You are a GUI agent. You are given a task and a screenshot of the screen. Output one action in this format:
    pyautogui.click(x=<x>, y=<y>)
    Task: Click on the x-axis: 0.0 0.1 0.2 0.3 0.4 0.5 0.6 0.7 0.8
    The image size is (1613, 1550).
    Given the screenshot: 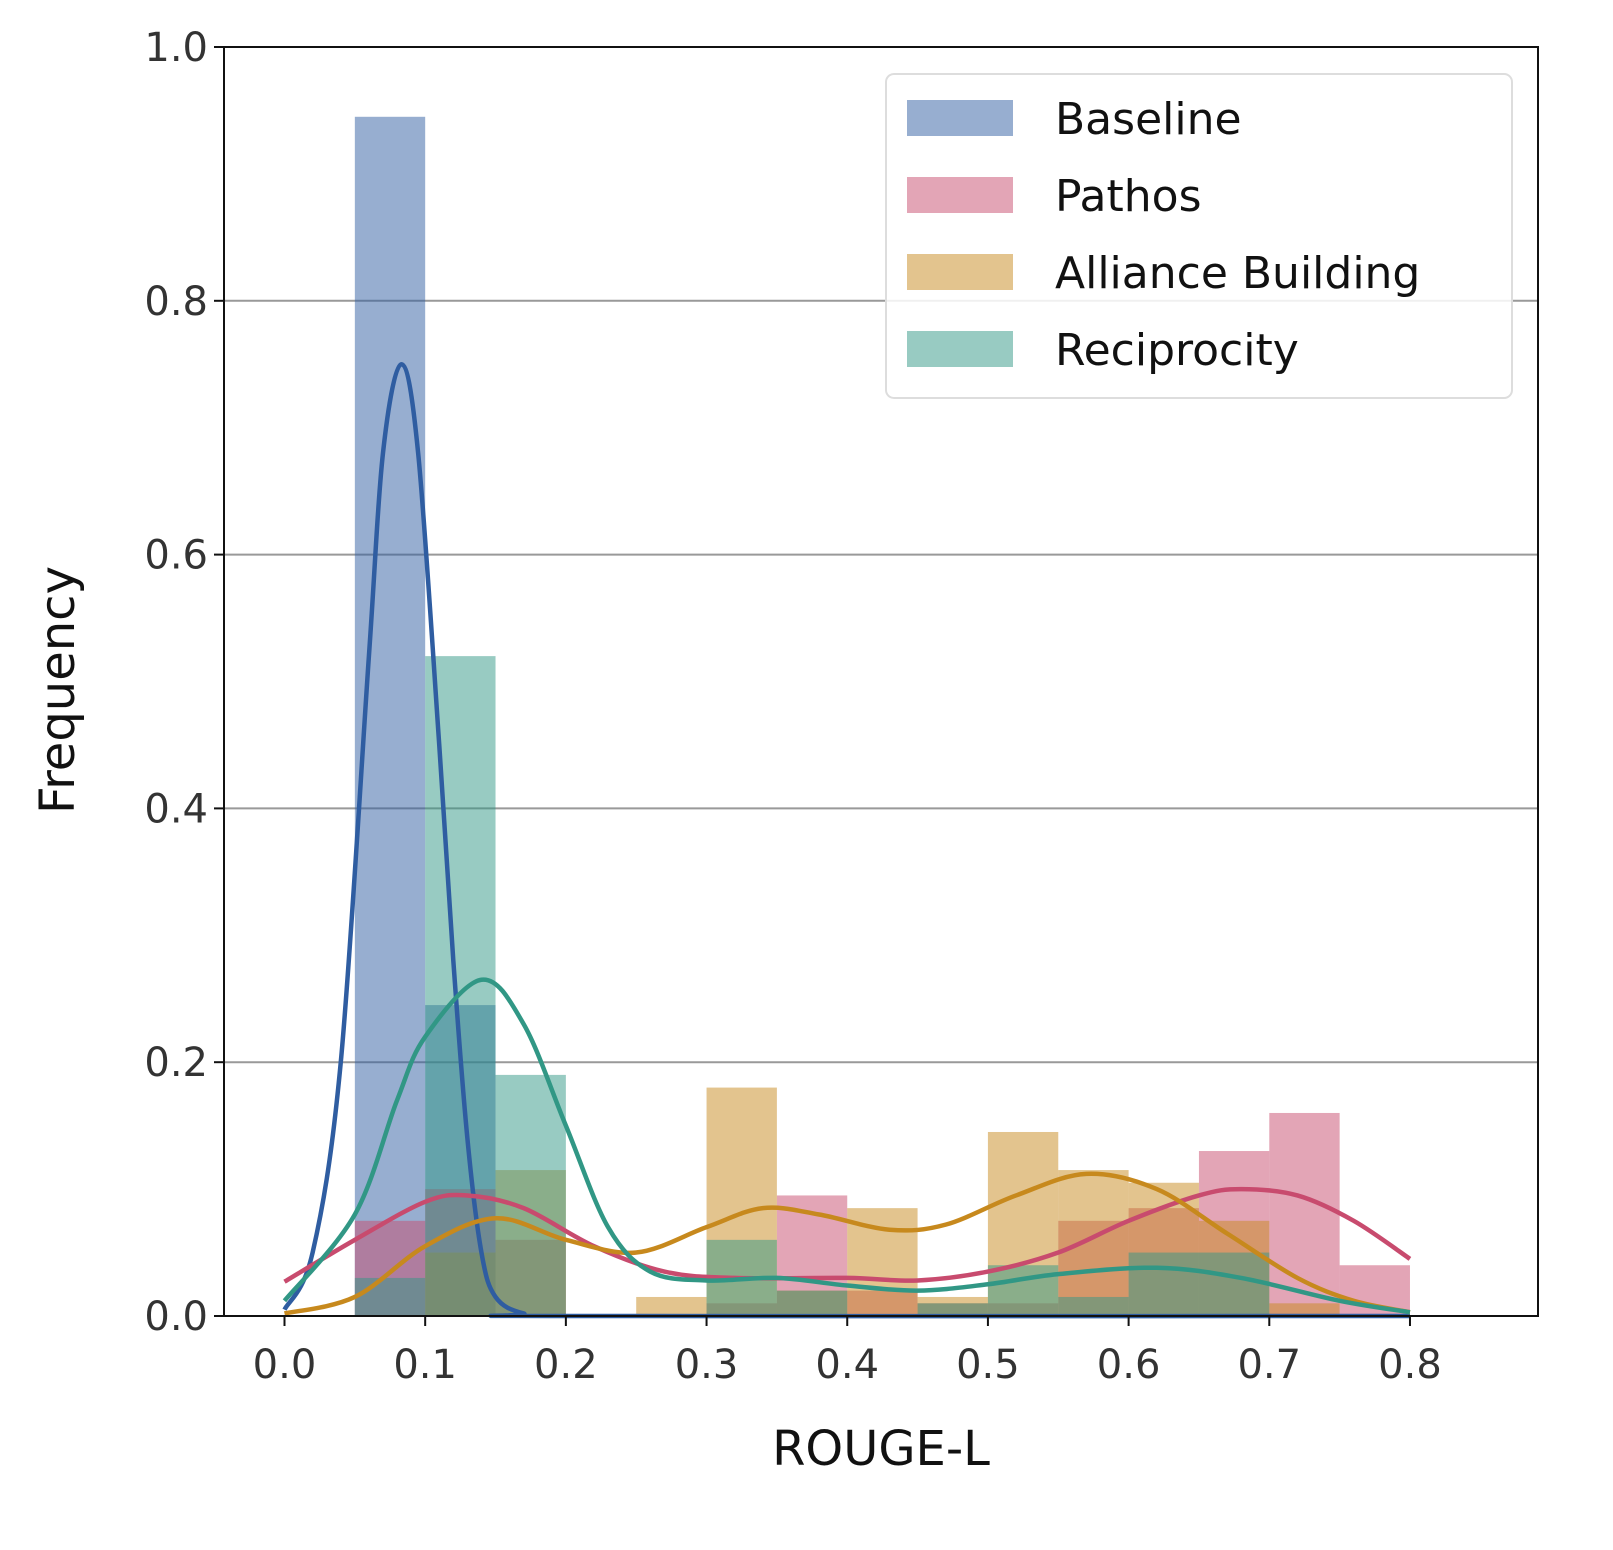 What is the action you would take?
    pyautogui.click(x=847, y=1352)
    